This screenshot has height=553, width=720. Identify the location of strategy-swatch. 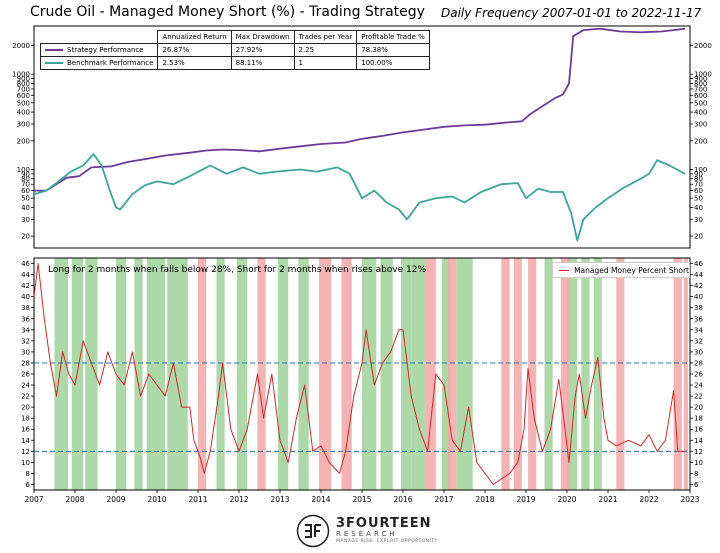
(54, 50).